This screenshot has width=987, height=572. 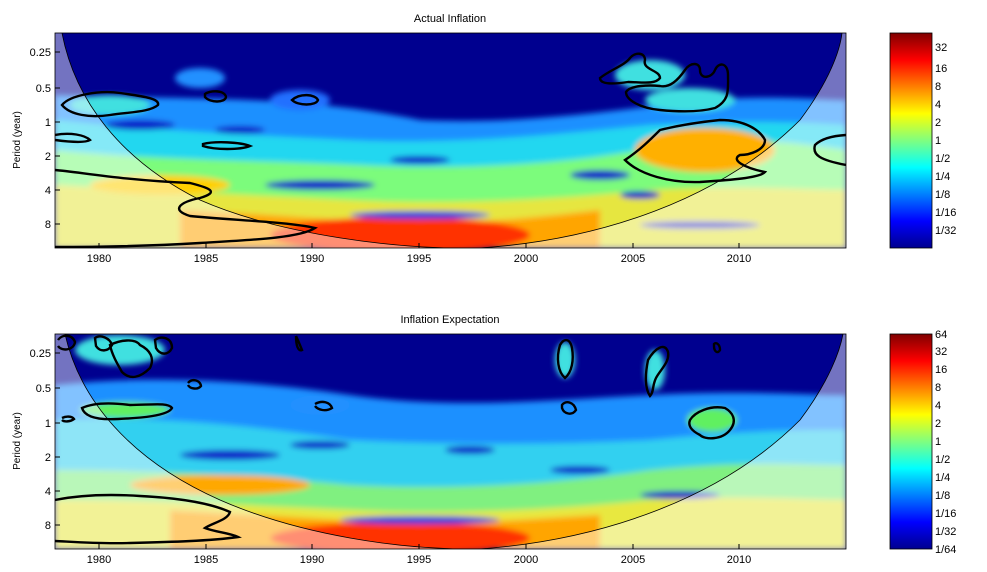 What do you see at coordinates (40, 53) in the screenshot?
I see `p1-ytick-0.25: 0.25` at bounding box center [40, 53].